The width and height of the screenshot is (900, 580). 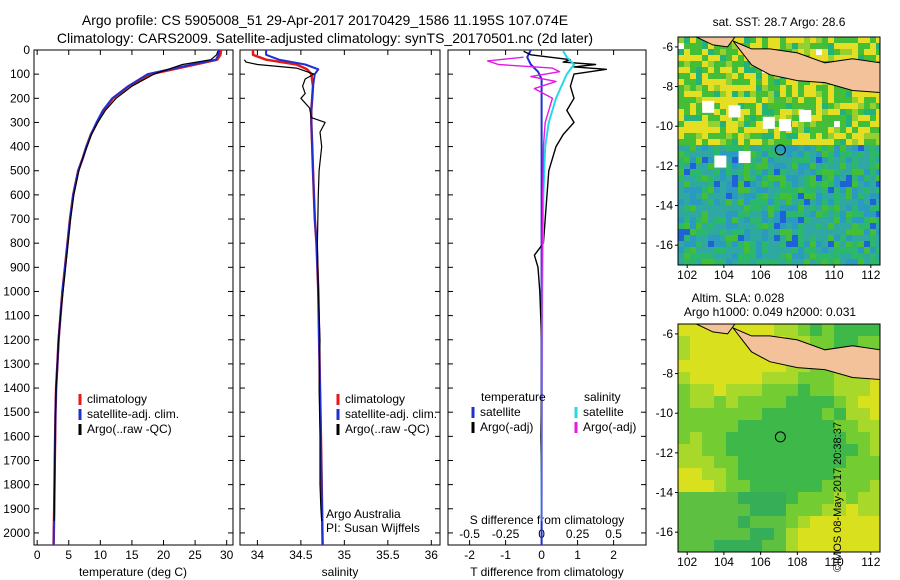 I want to click on x-axis-label: salinity, so click(x=340, y=572).